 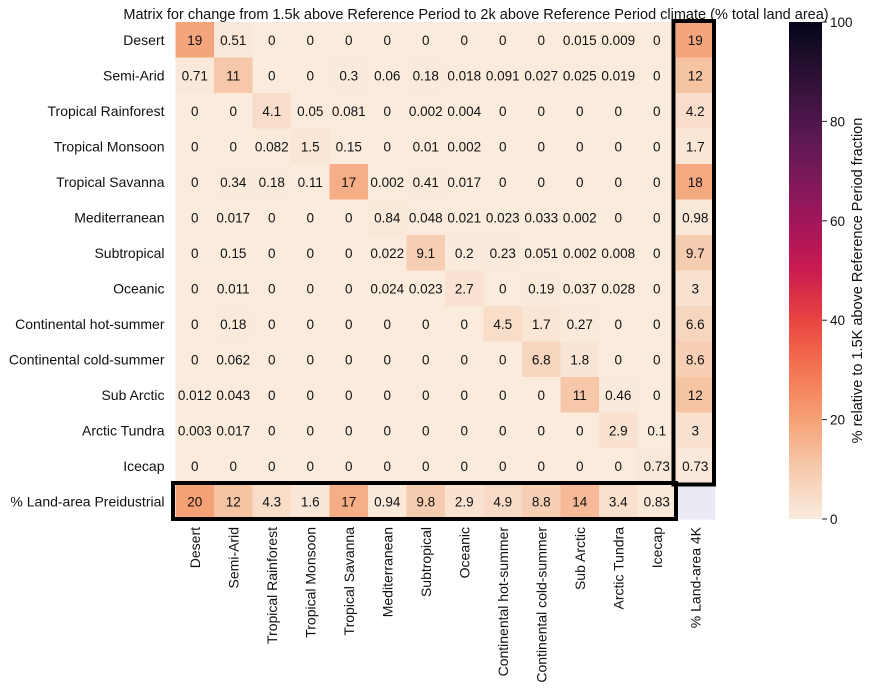 I want to click on cell-value-label: 0.34, so click(x=233, y=182).